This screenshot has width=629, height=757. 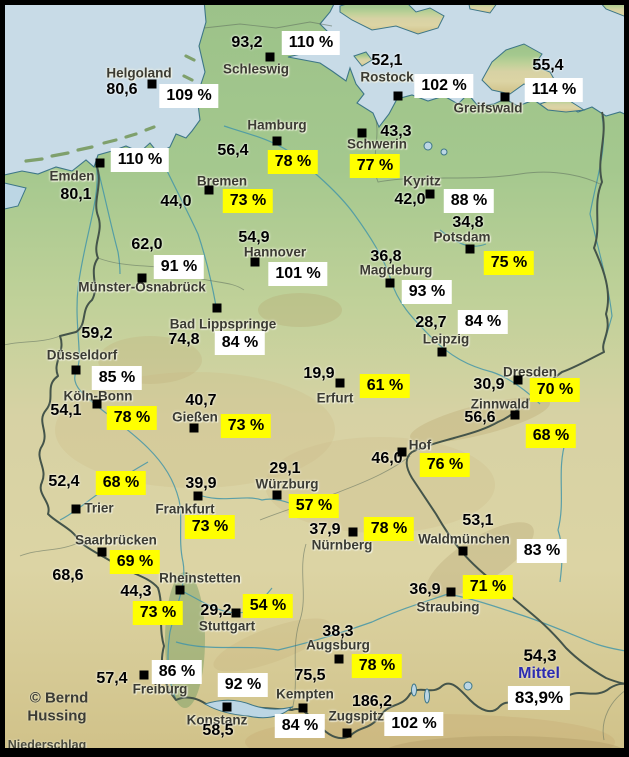 I want to click on station-name: Helgoland, so click(x=139, y=73).